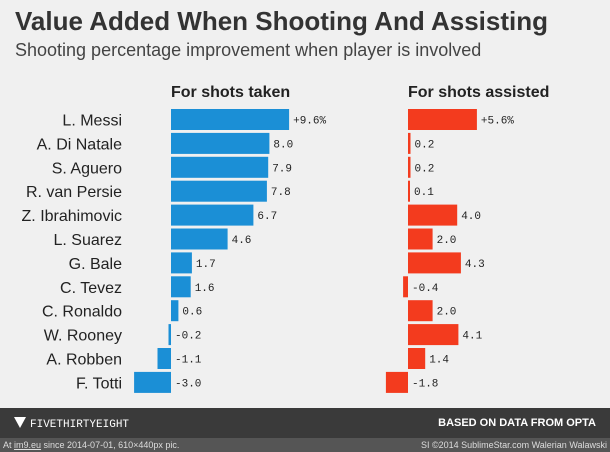 Image resolution: width=610 pixels, height=452 pixels. What do you see at coordinates (99, 383) in the screenshot?
I see `category-label: F. Totti` at bounding box center [99, 383].